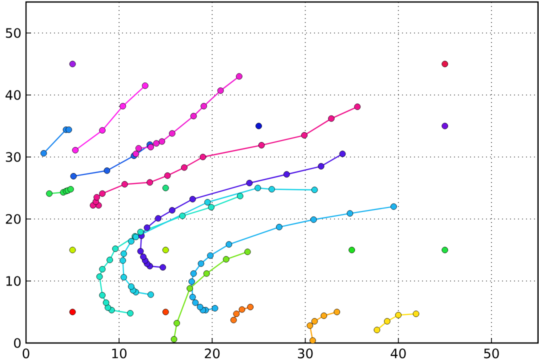 The width and height of the screenshot is (539, 362). I want to click on x-tick-label: 0, so click(26, 353).